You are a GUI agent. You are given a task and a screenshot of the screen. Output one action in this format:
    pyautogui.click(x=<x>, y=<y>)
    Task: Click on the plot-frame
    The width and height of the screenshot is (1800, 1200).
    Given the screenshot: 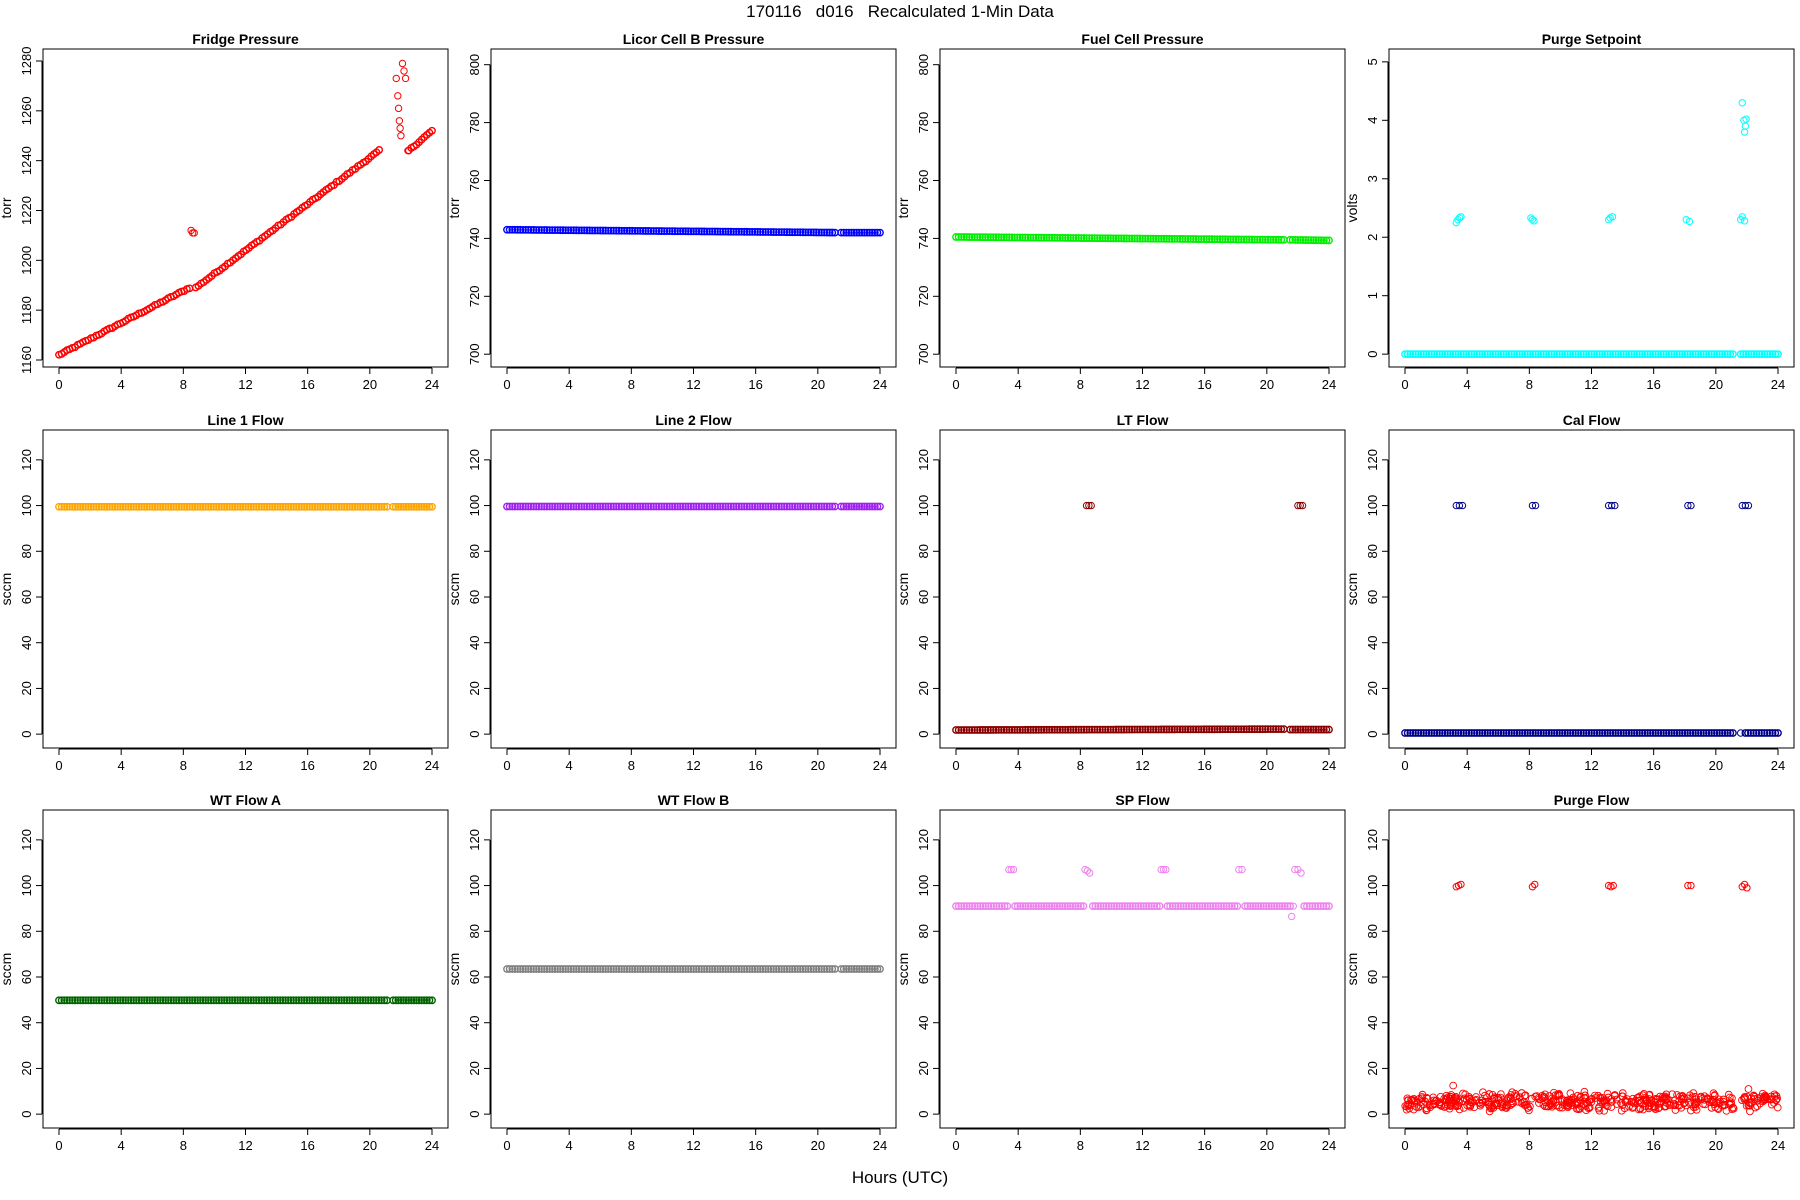 What is the action you would take?
    pyautogui.click(x=693, y=589)
    